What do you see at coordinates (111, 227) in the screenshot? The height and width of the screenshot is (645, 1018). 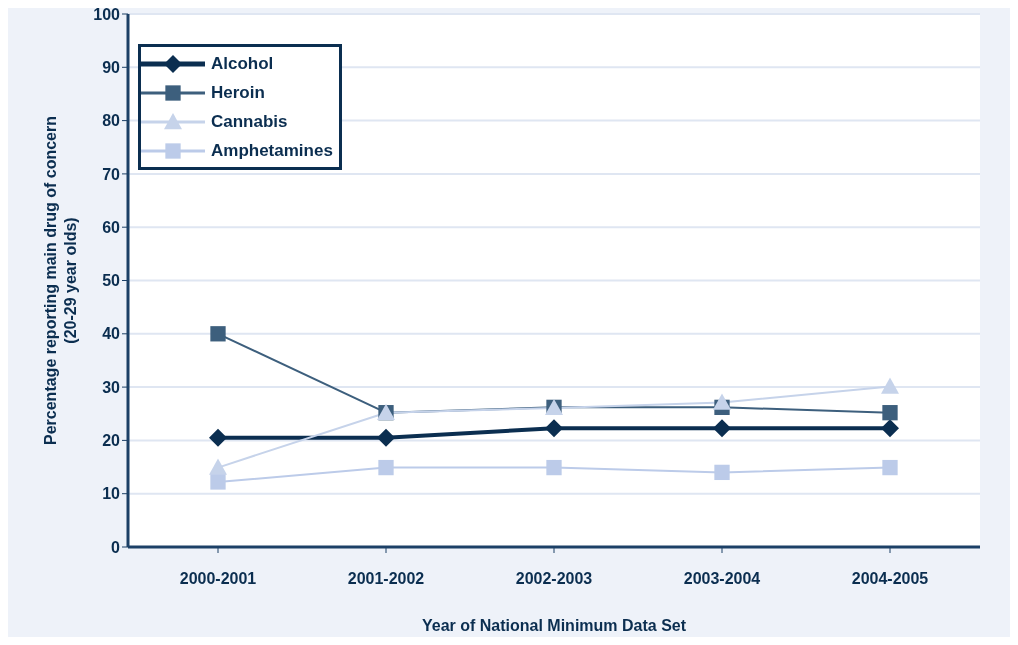 I see `y-tick-label: 60` at bounding box center [111, 227].